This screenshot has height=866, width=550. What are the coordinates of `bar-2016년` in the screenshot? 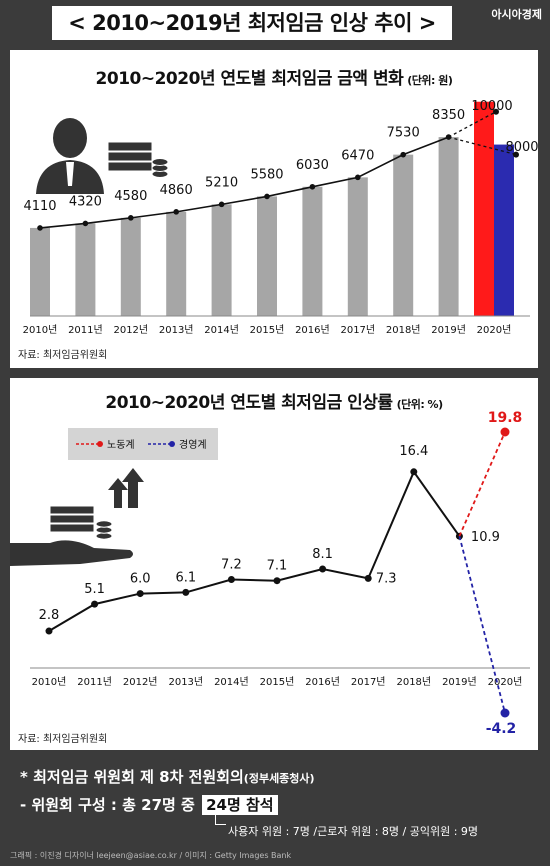 It's located at (312, 251).